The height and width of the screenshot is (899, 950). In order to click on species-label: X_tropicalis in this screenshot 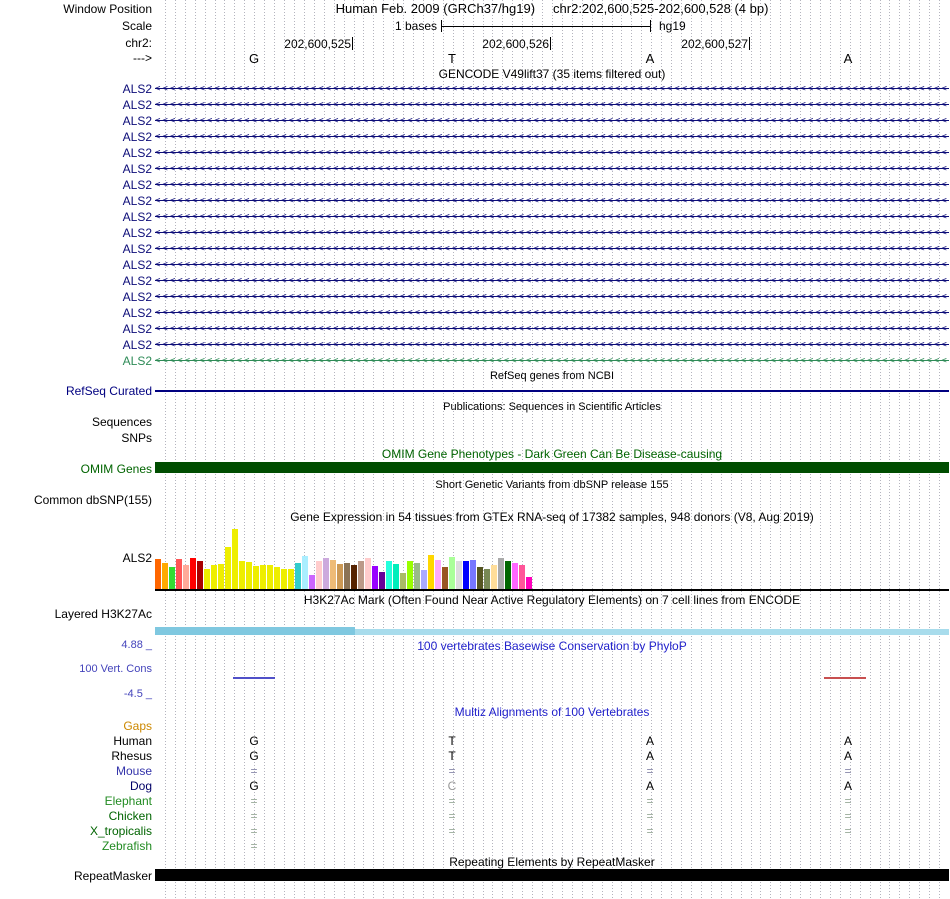, I will do `click(120, 831)`.